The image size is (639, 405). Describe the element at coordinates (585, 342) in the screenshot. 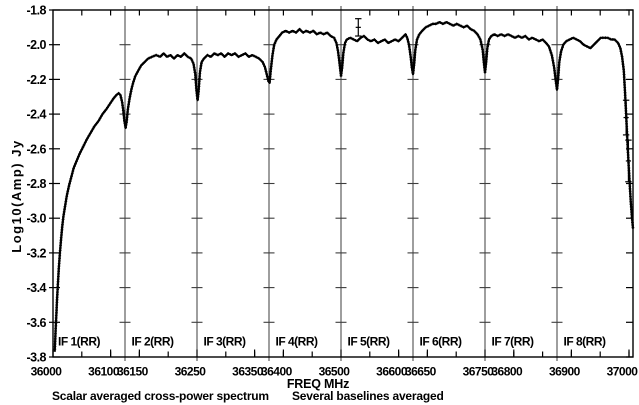

I see `if-band-label: IF 8(RR)` at that location.